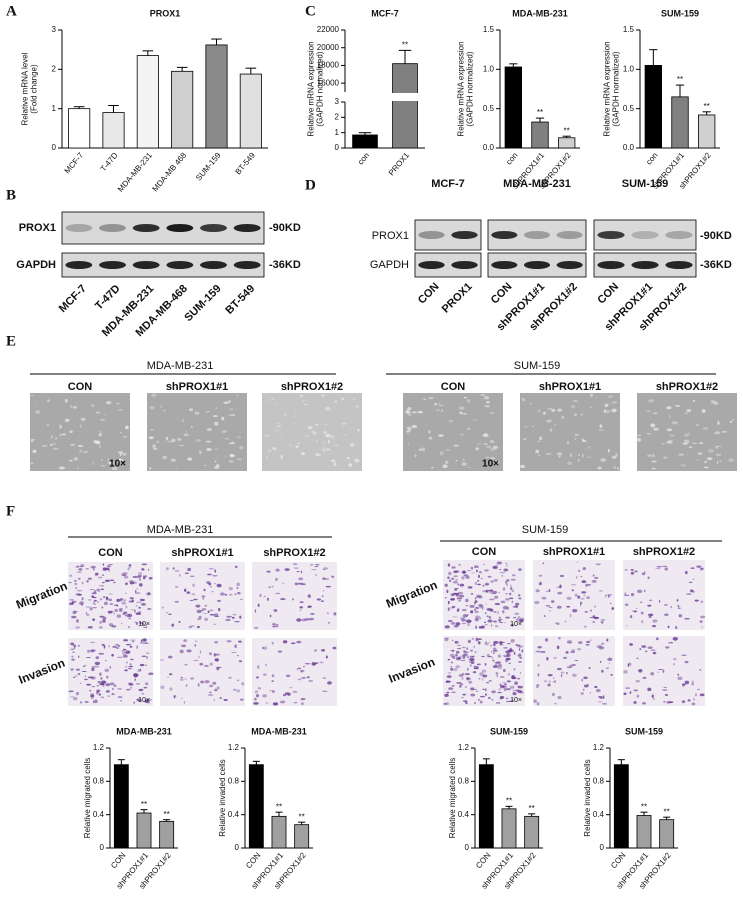  Describe the element at coordinates (213, 265) in the screenshot. I see `blot-band` at that location.